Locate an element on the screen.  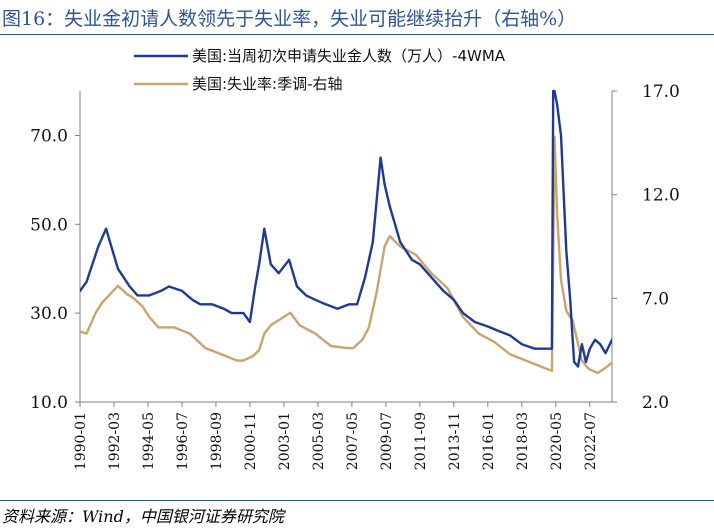
title-divider is located at coordinates (357, 34).